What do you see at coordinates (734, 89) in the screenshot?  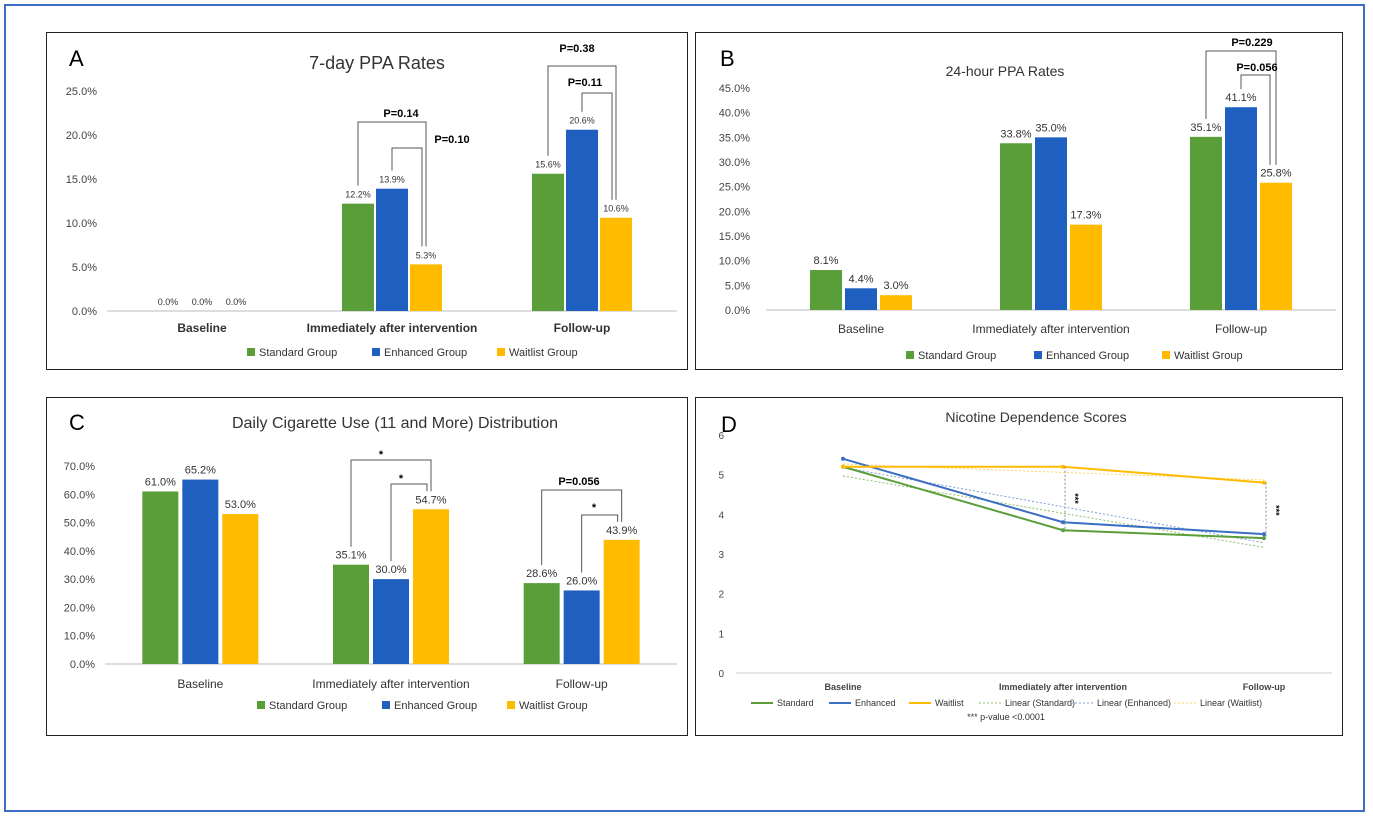 I see `y-tick-label: 45.0%` at bounding box center [734, 89].